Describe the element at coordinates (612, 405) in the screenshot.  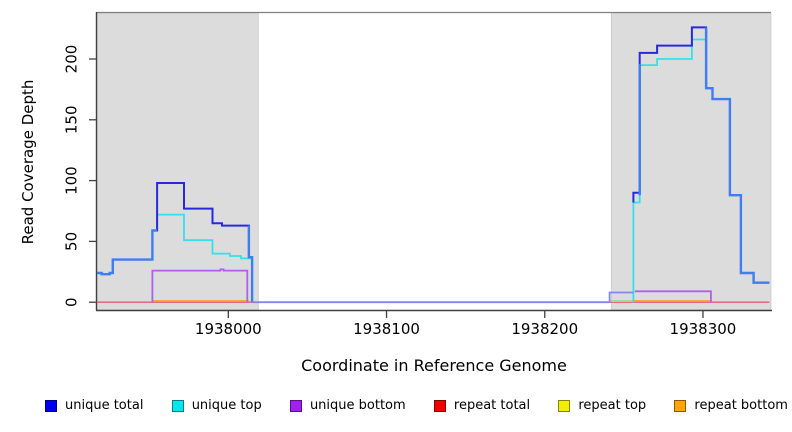
I see `legend-label: repeat top` at that location.